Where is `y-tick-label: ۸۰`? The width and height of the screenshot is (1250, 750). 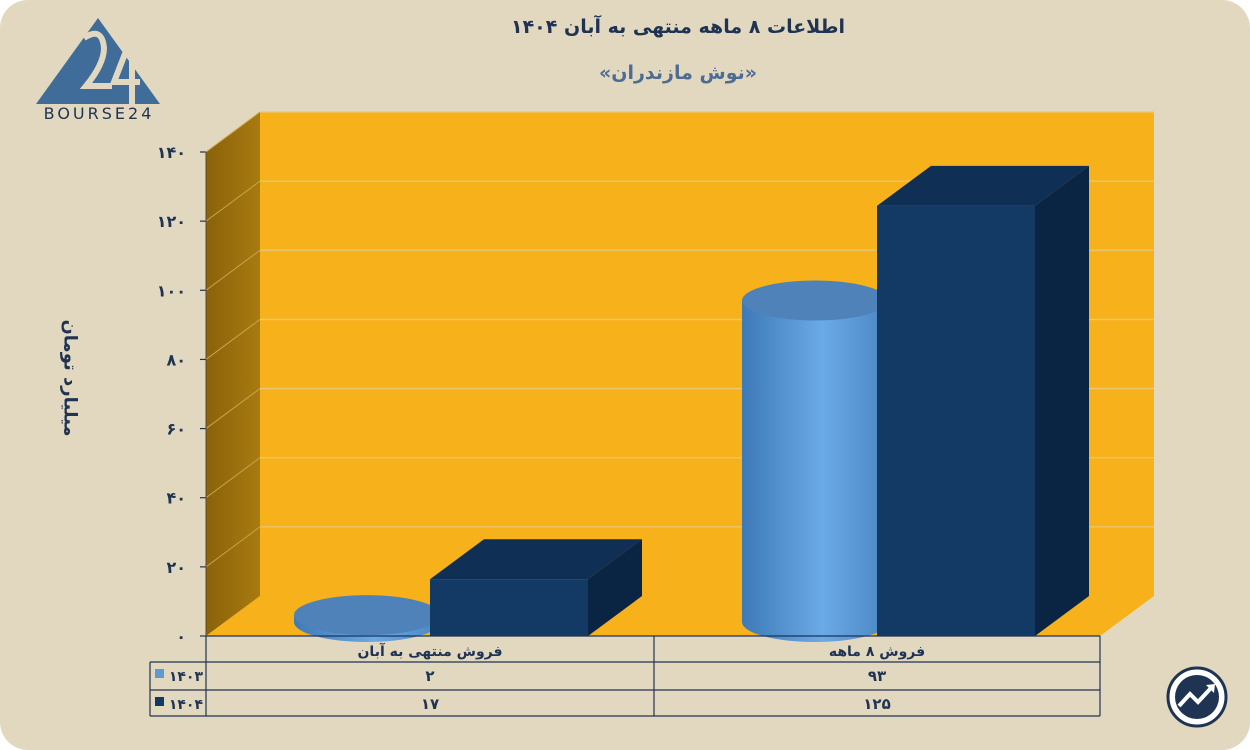
y-tick-label: ۸۰ is located at coordinates (176, 359).